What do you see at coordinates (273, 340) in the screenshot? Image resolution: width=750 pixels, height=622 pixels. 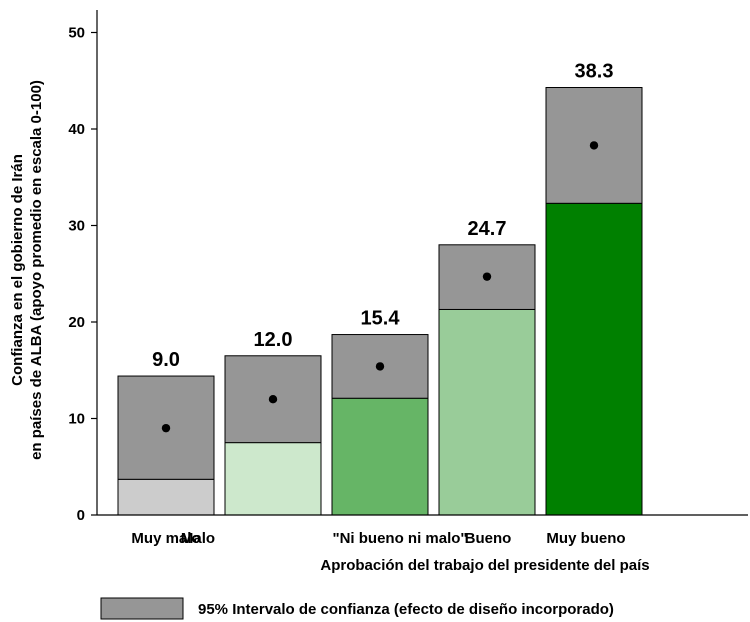 I see `value-label-2: 12.0` at bounding box center [273, 340].